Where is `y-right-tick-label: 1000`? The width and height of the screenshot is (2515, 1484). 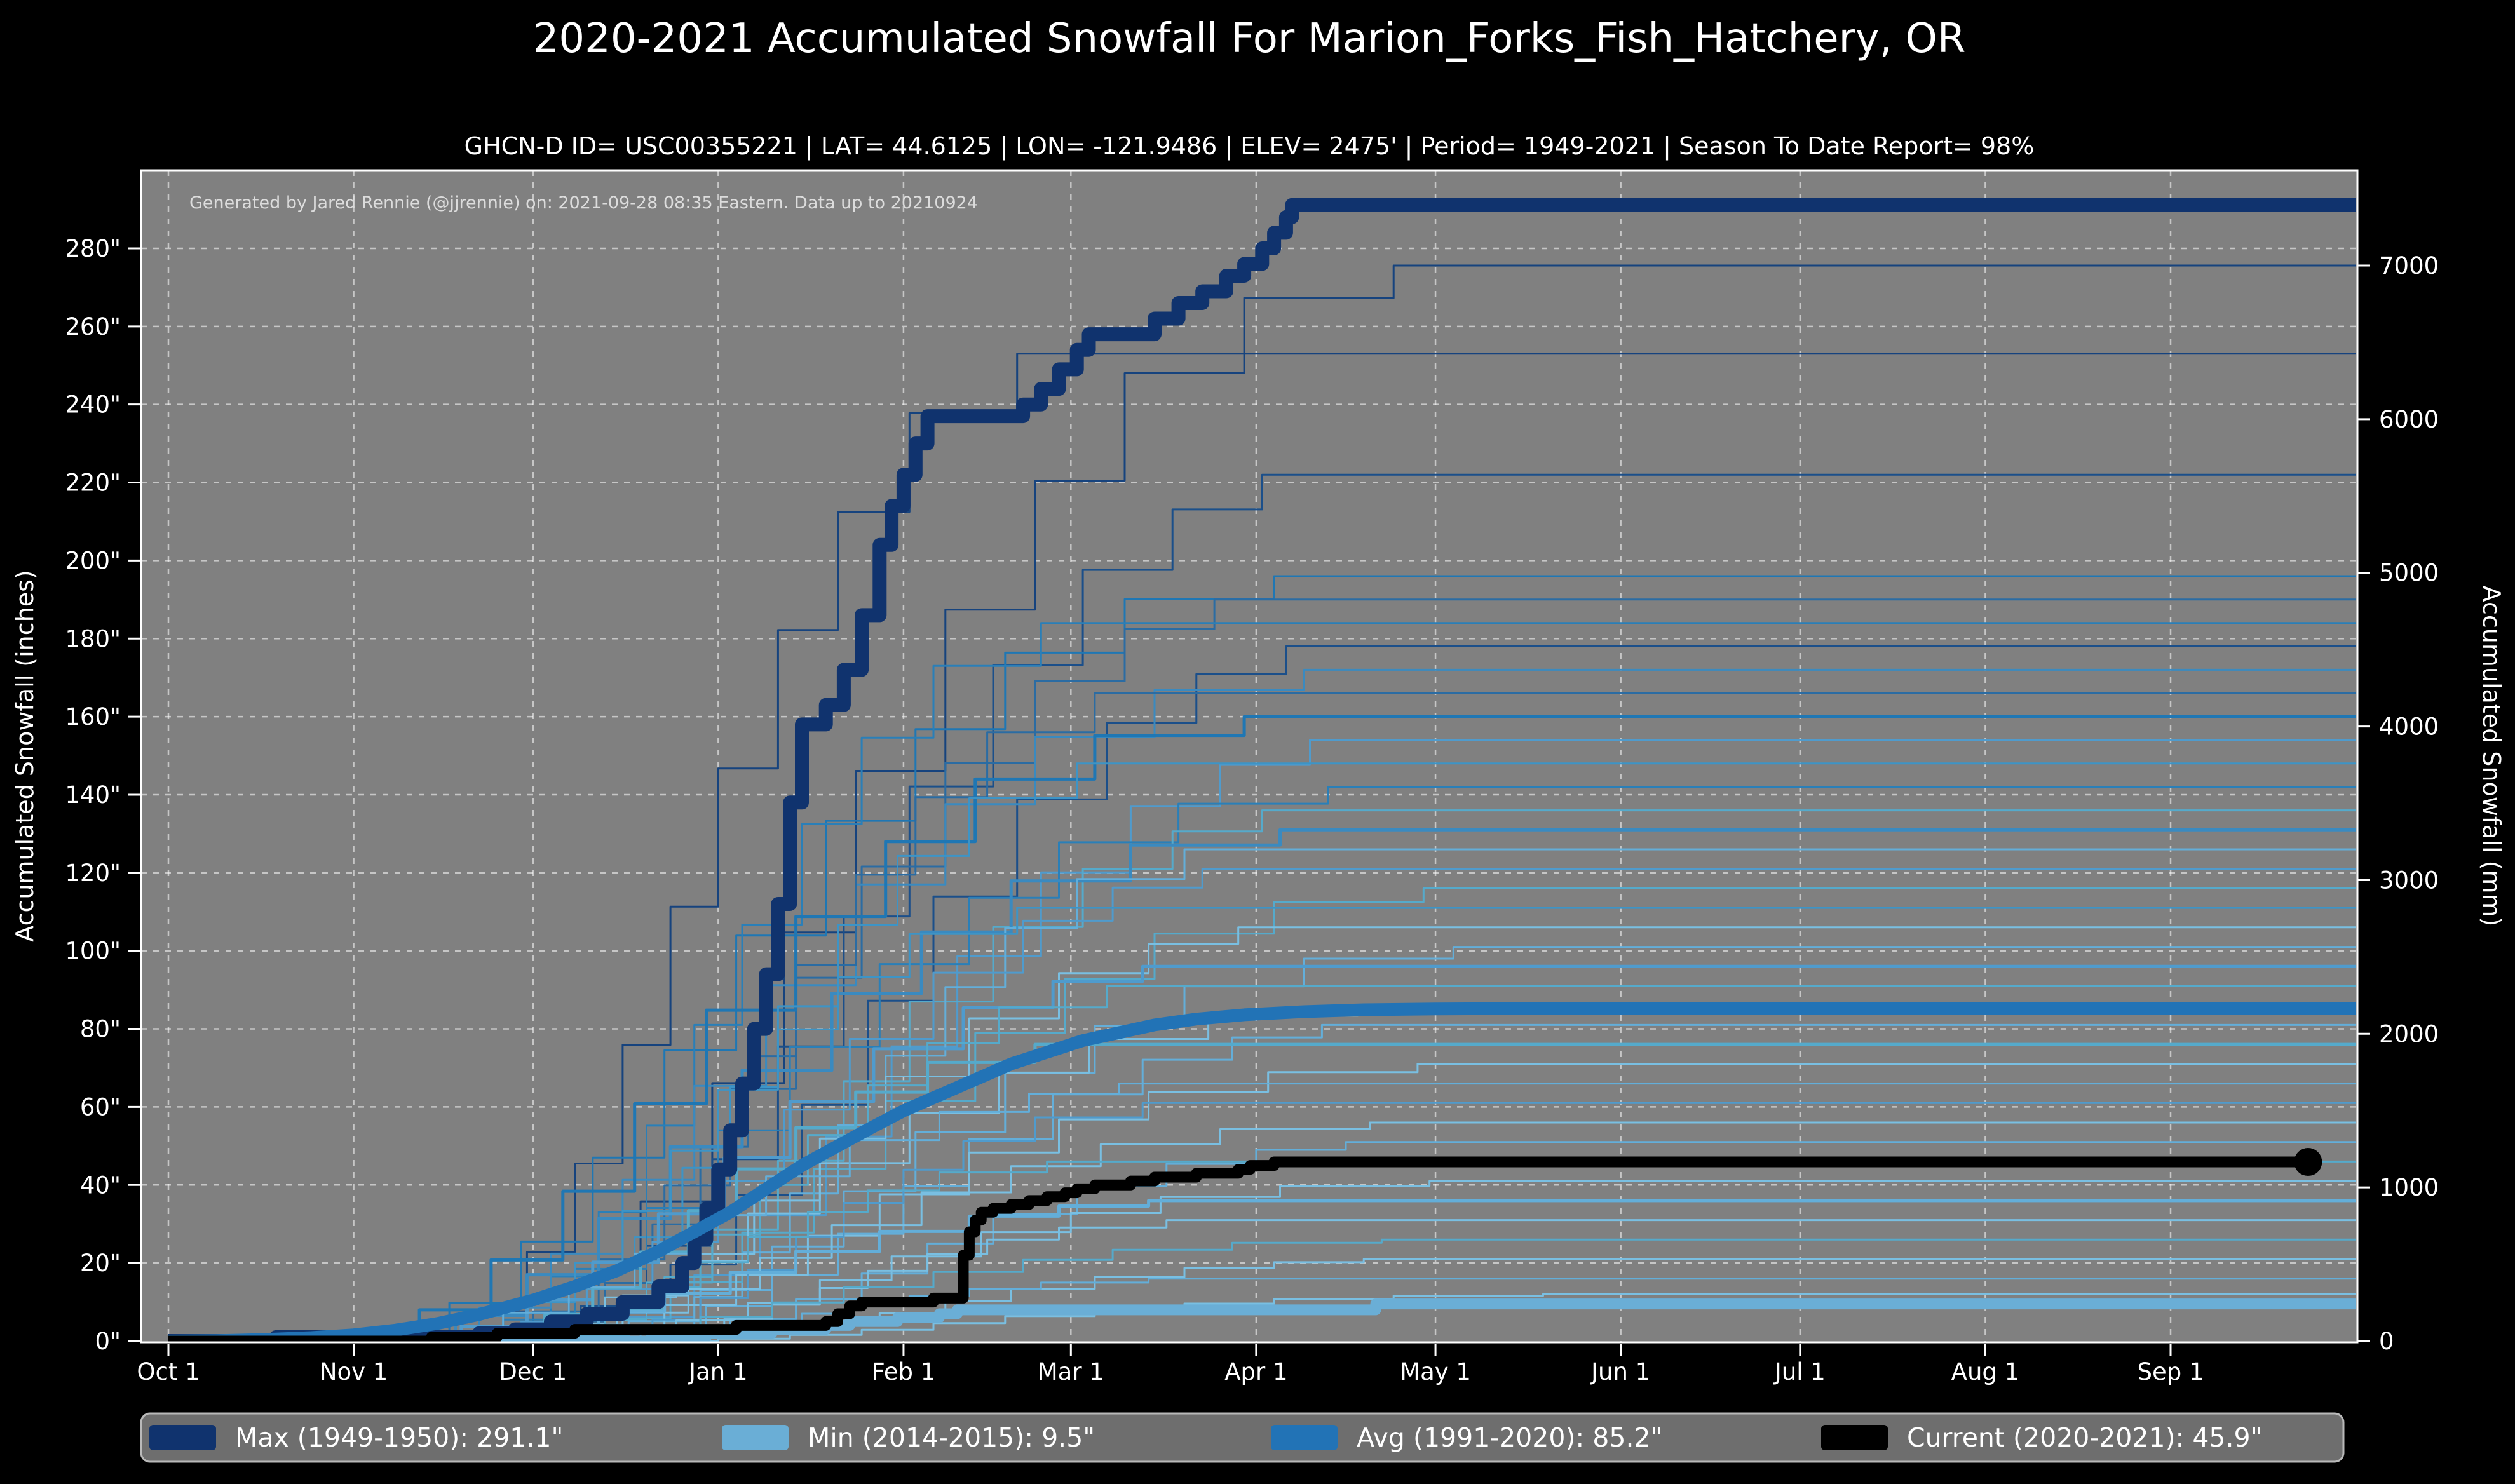 y-right-tick-label: 1000 is located at coordinates (2409, 1187).